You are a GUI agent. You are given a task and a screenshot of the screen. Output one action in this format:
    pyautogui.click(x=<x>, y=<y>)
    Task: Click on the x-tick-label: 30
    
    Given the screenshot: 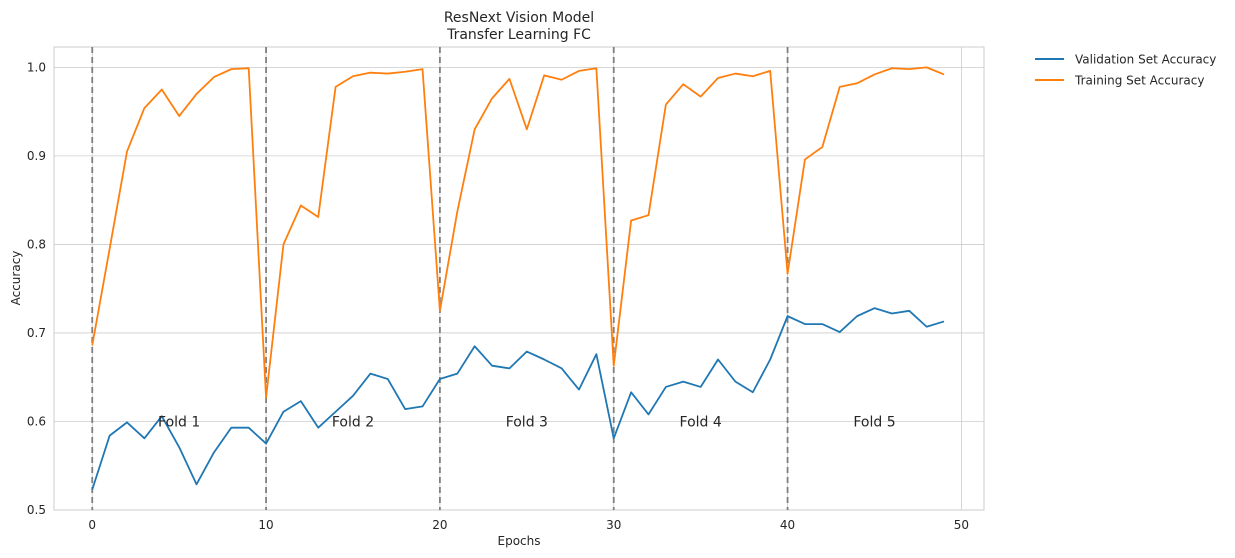 What is the action you would take?
    pyautogui.click(x=613, y=525)
    